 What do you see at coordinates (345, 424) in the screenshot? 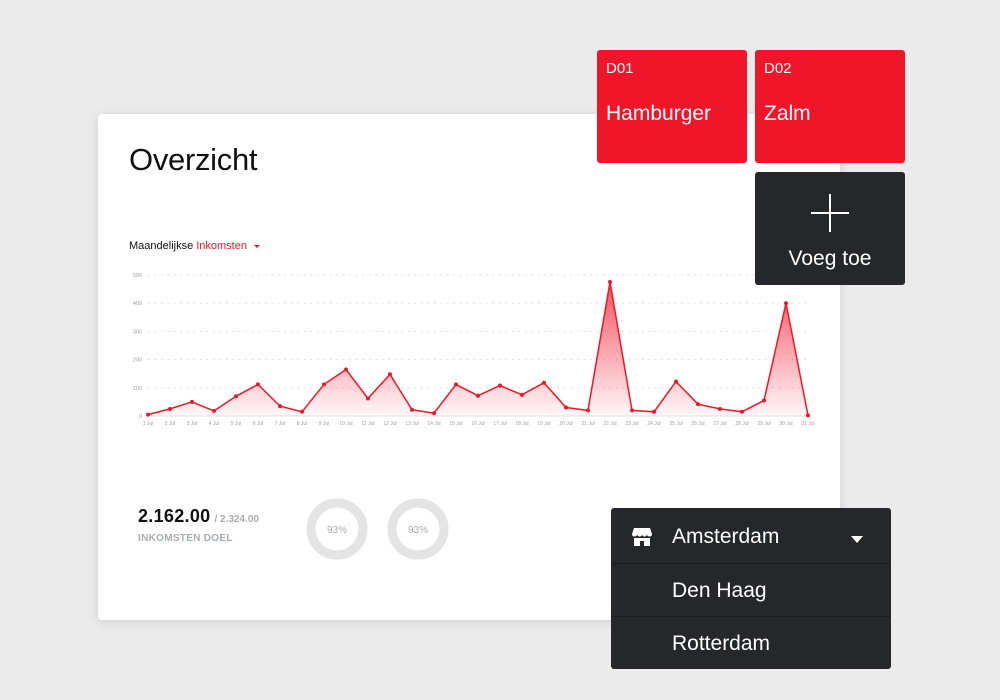
I see `x-tick-label: 10 Jul` at bounding box center [345, 424].